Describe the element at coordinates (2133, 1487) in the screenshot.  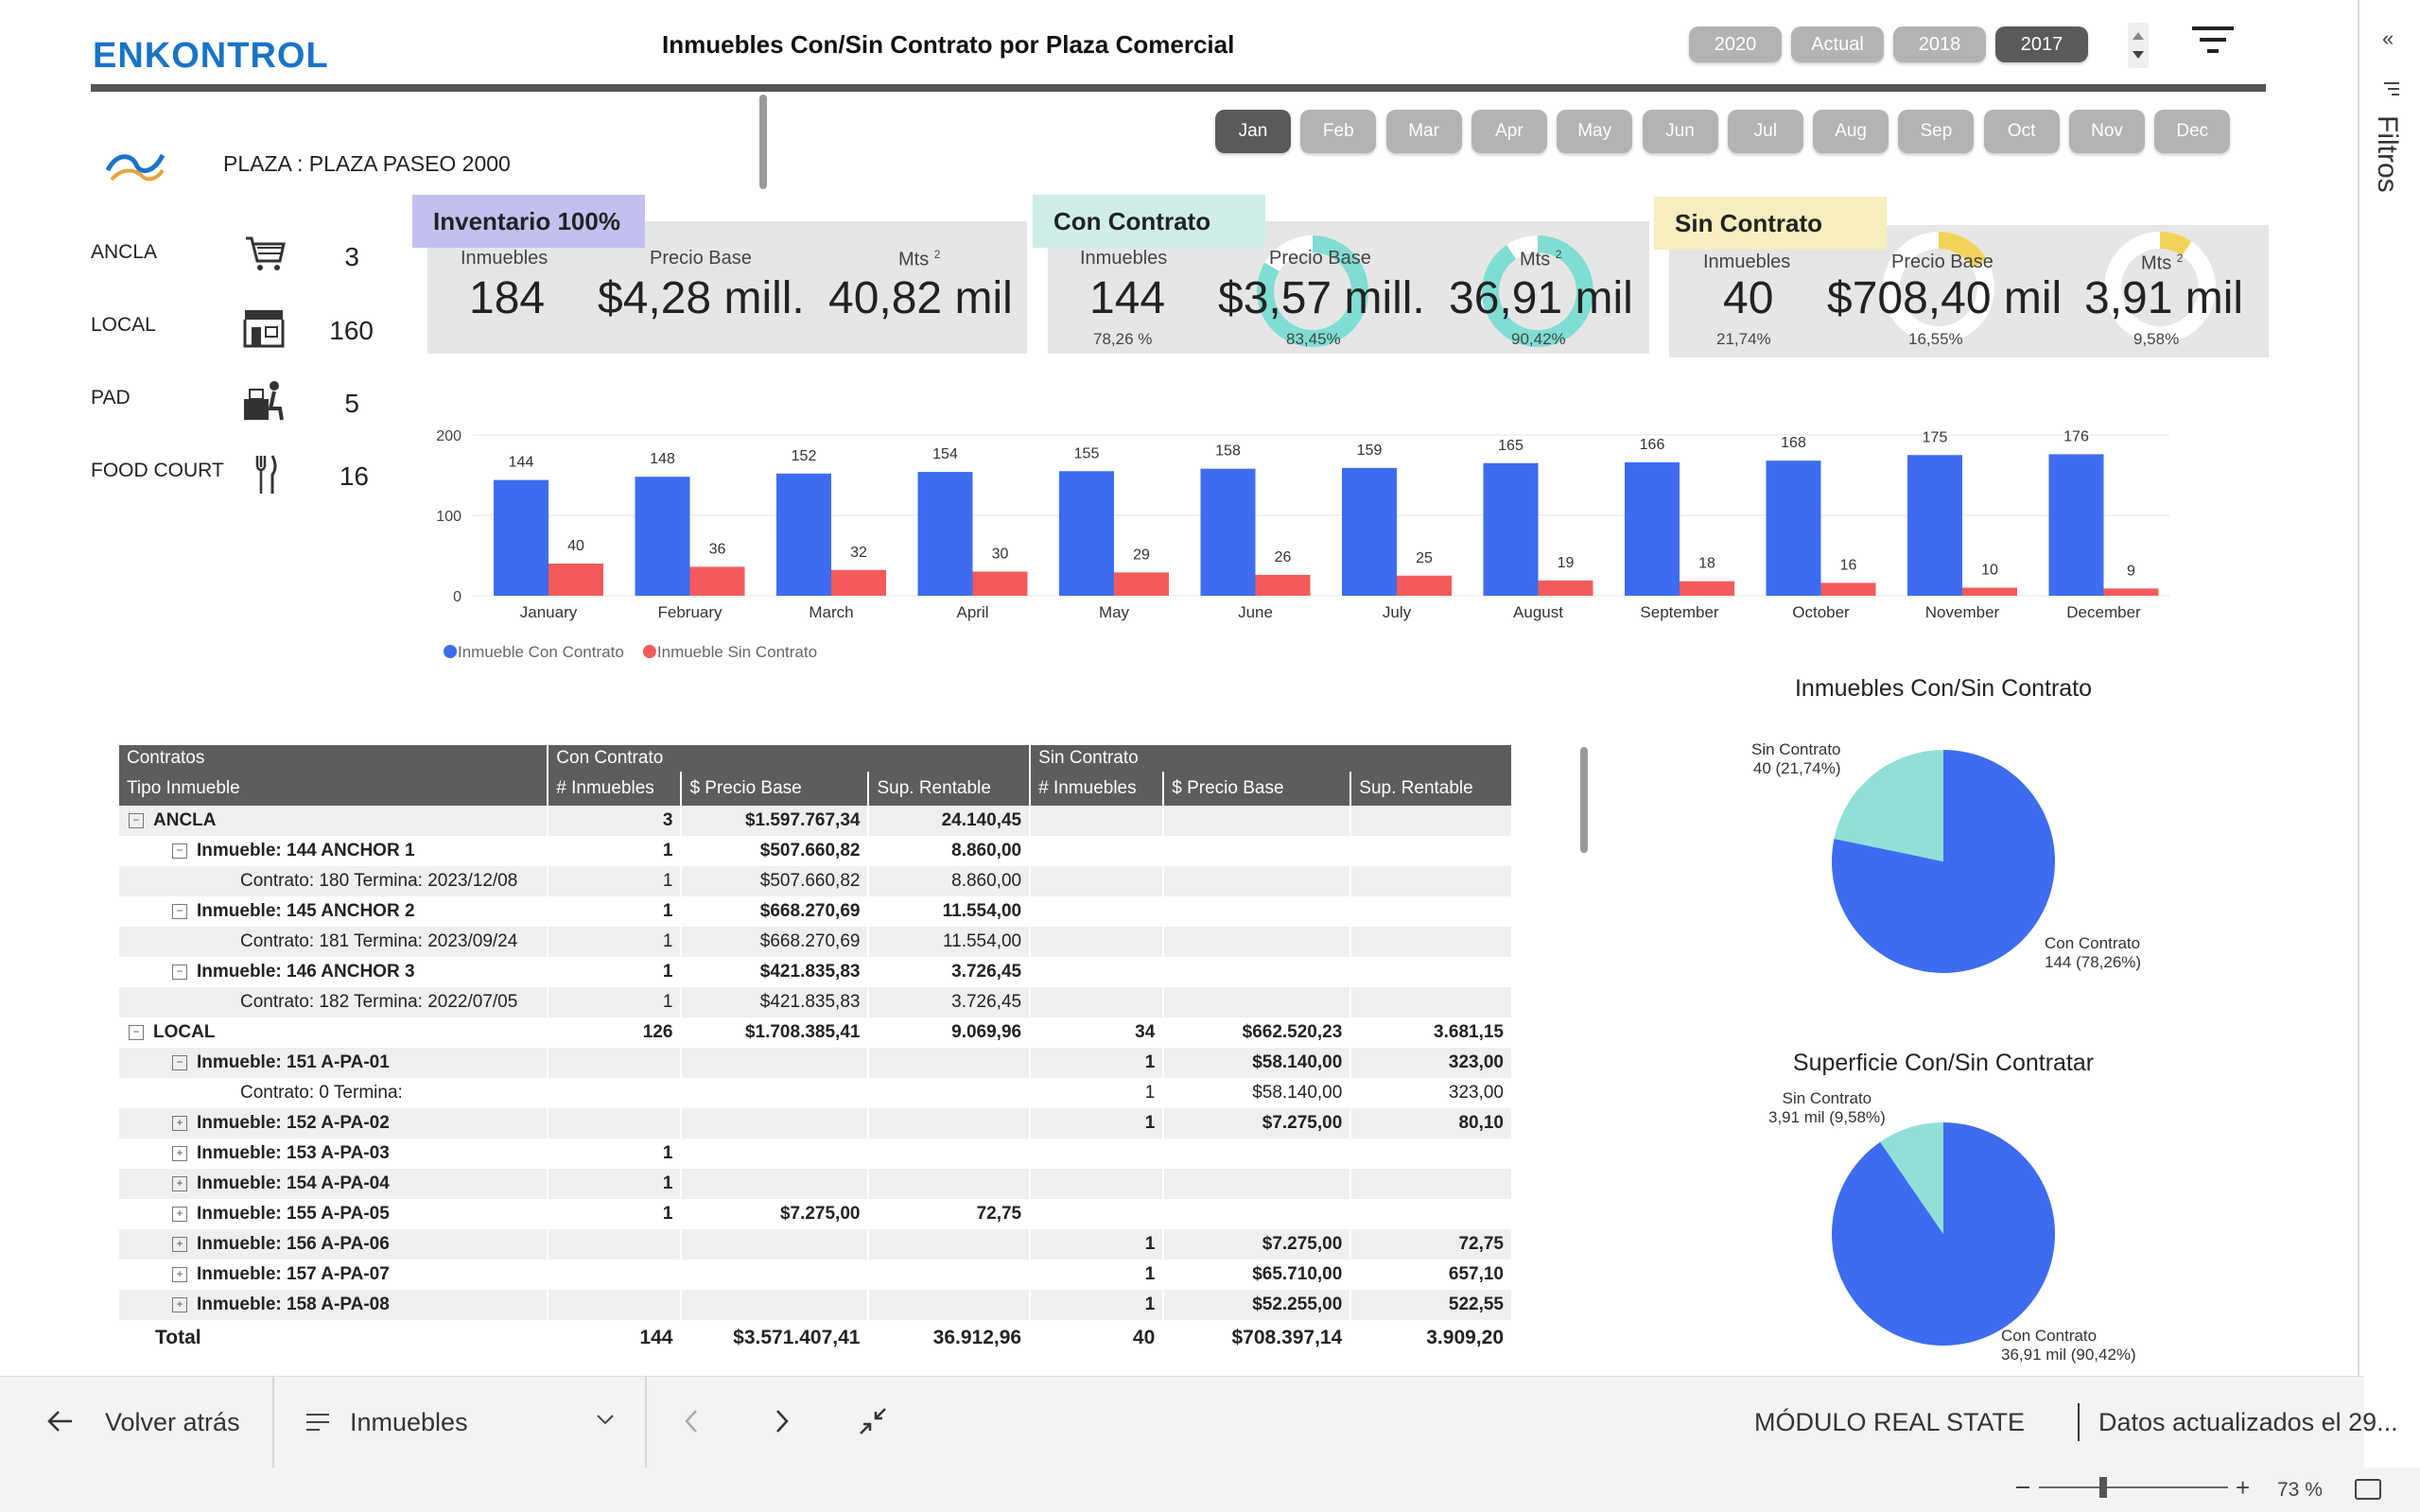
I see `zoom-slider` at that location.